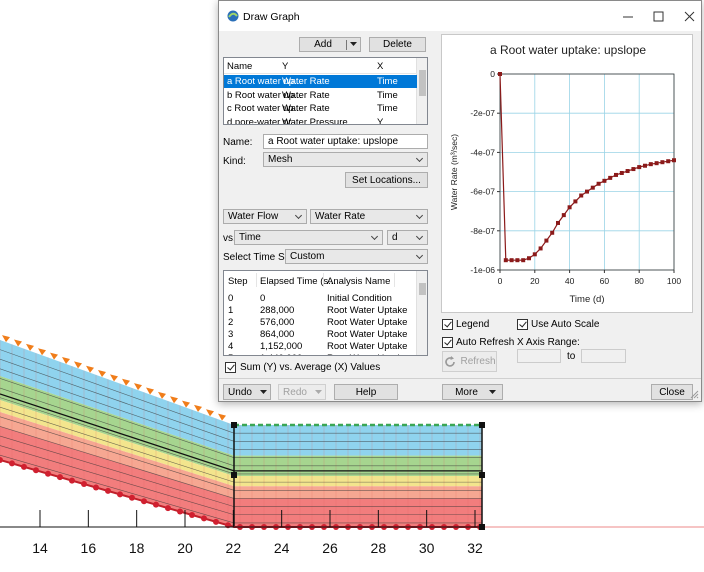 The height and width of the screenshot is (572, 704). What do you see at coordinates (674, 281) in the screenshot?
I see `x-tick-label: 100` at bounding box center [674, 281].